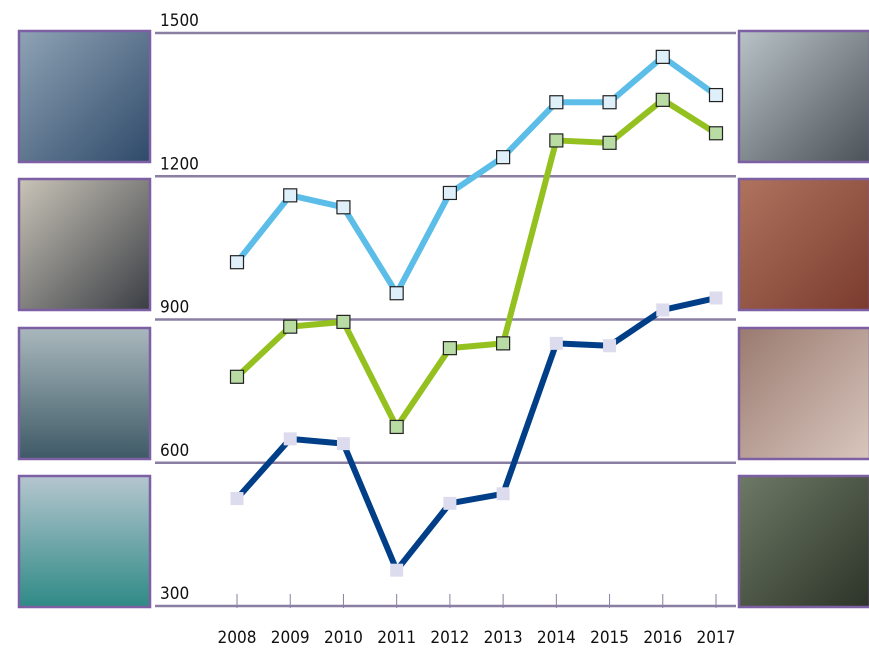 Image resolution: width=869 pixels, height=653 pixels. I want to click on y-tick-label: 300, so click(174, 594).